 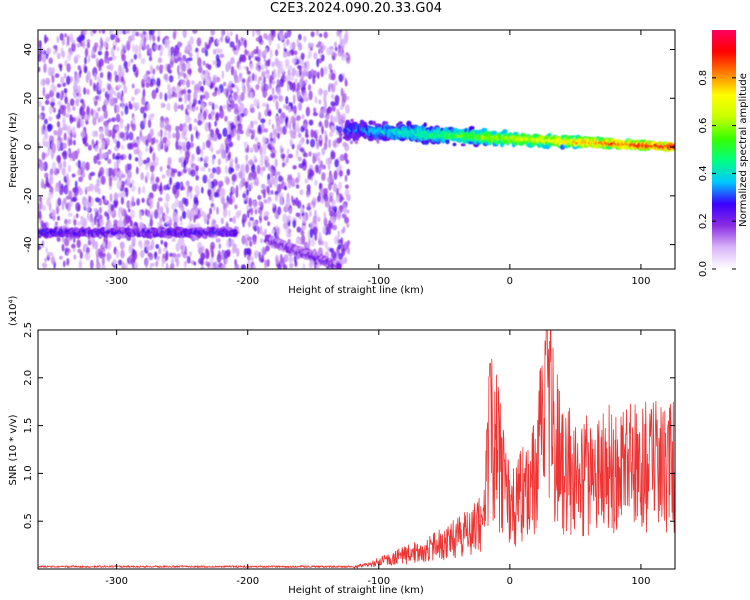 What do you see at coordinates (703, 269) in the screenshot?
I see `colorbar-tick-label: 0.0` at bounding box center [703, 269].